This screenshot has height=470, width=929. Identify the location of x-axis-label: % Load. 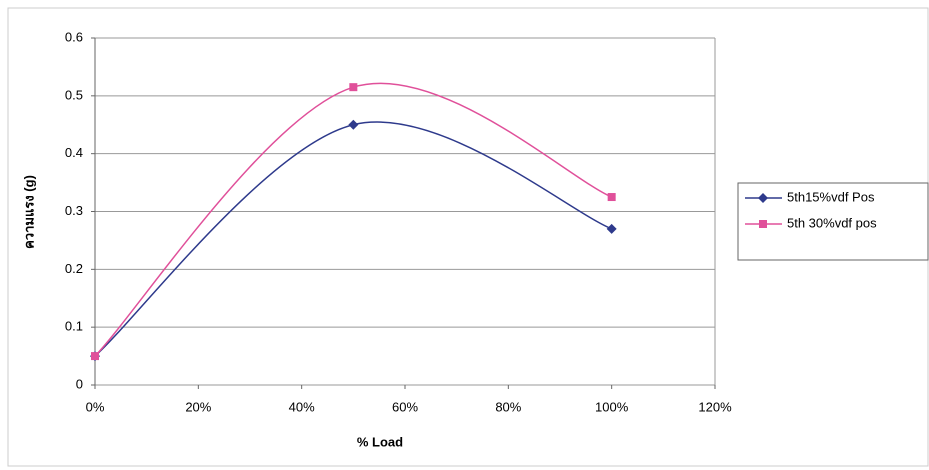
(380, 441).